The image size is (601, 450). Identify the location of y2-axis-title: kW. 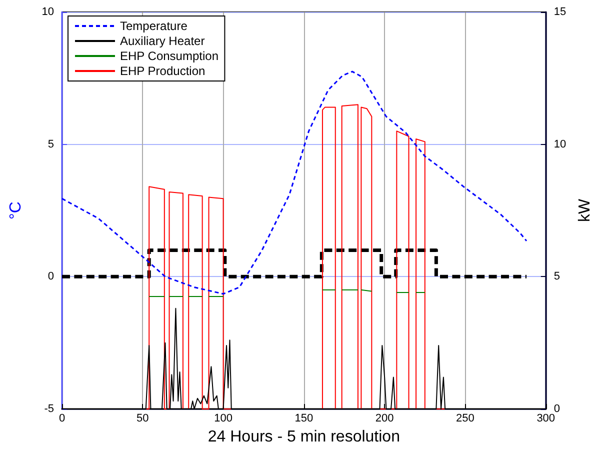
(585, 210).